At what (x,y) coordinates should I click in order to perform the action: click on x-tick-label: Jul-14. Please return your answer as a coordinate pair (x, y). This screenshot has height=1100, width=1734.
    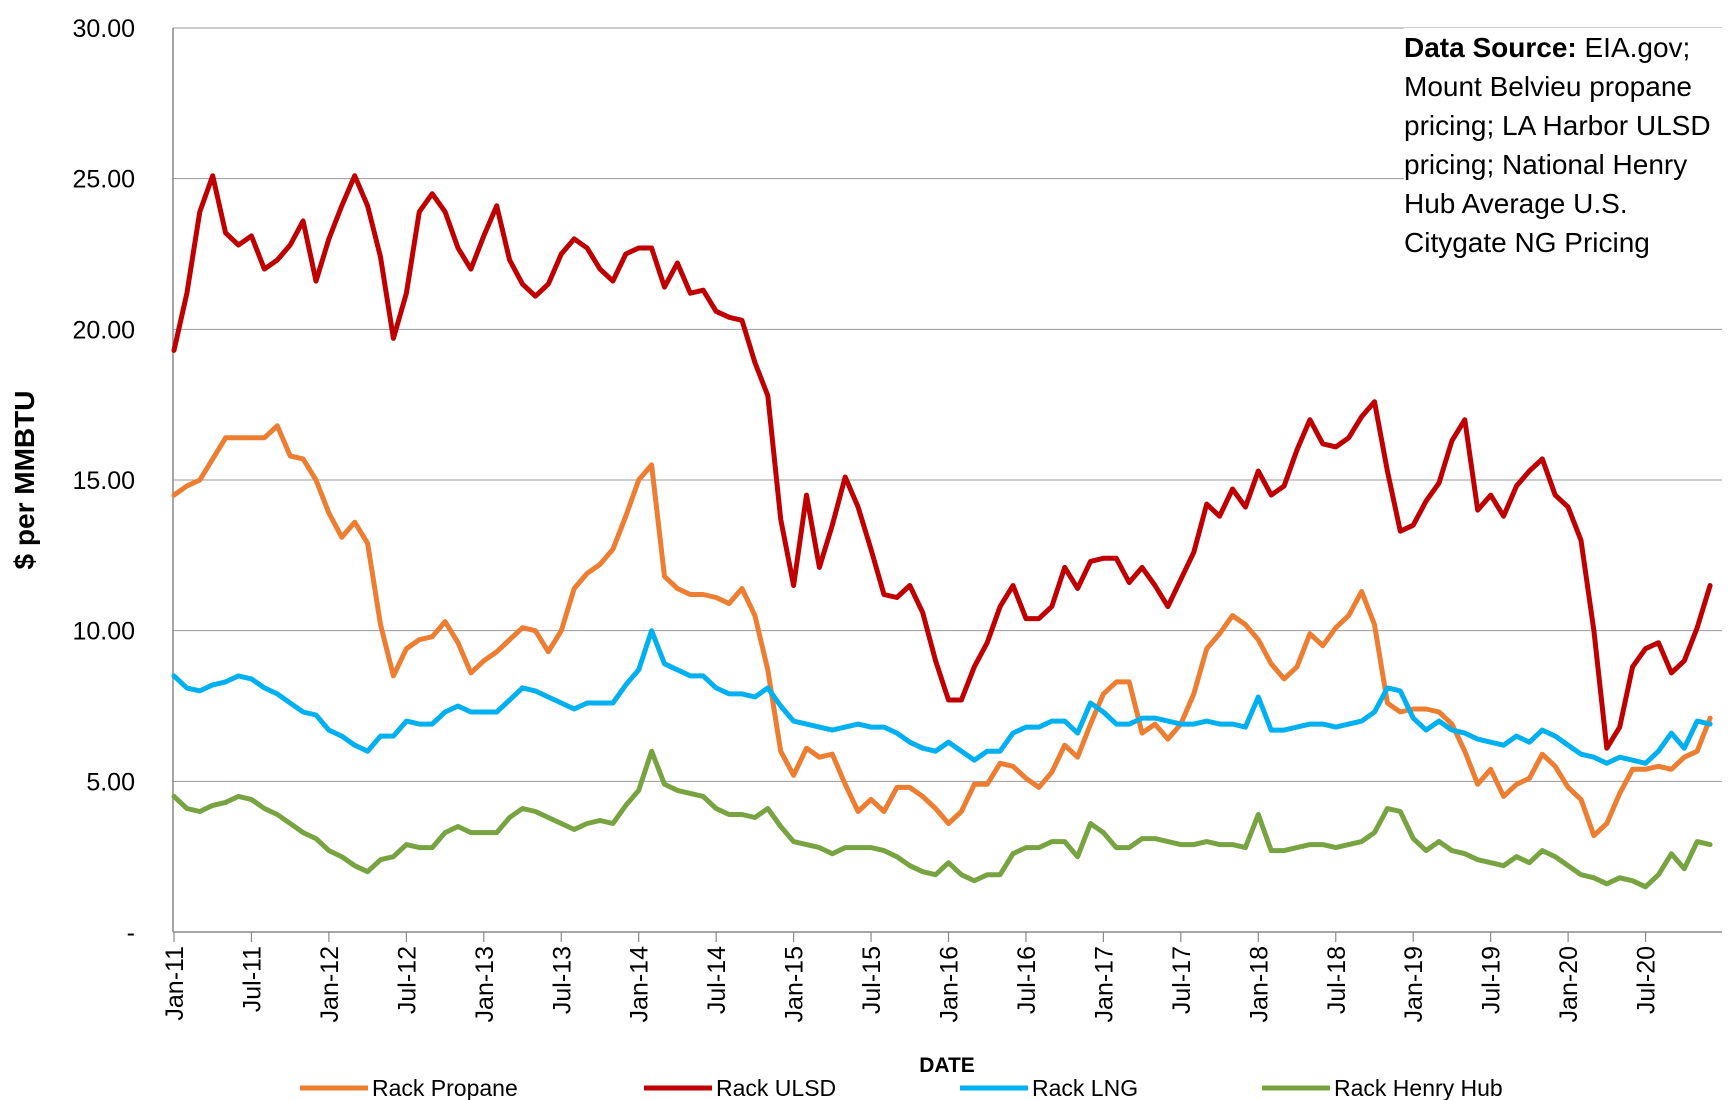
    Looking at the image, I should click on (717, 980).